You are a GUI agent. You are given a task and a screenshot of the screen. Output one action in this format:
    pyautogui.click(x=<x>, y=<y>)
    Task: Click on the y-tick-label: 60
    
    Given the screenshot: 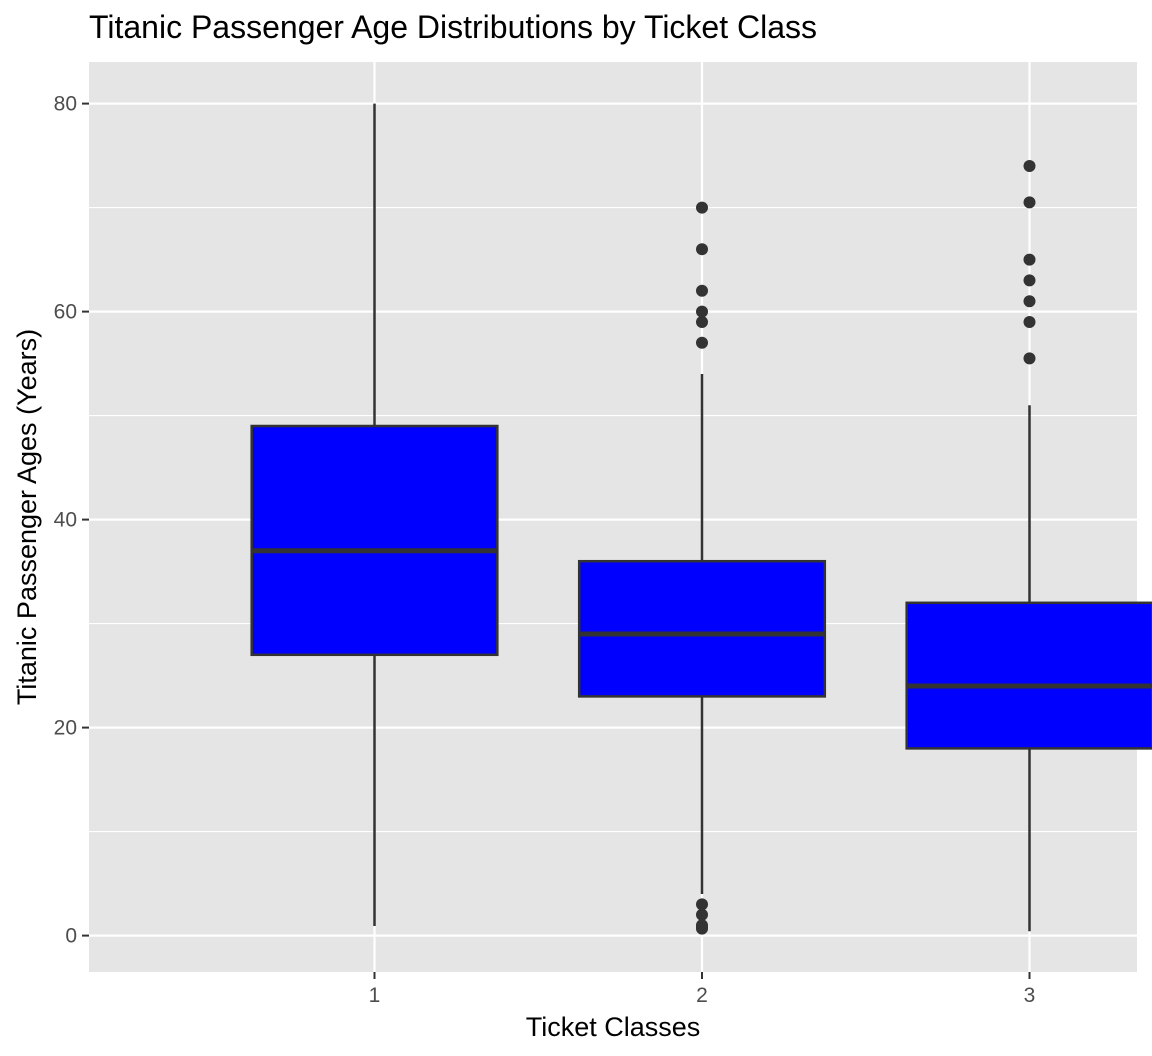 What is the action you would take?
    pyautogui.click(x=65, y=312)
    